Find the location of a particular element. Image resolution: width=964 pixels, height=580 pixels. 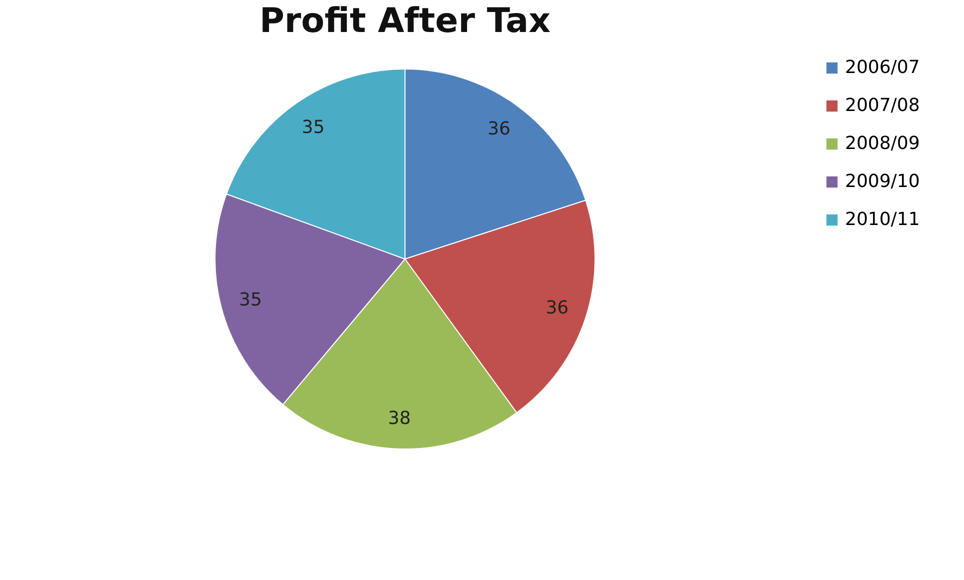

legend-label: 2009/10 is located at coordinates (882, 181).